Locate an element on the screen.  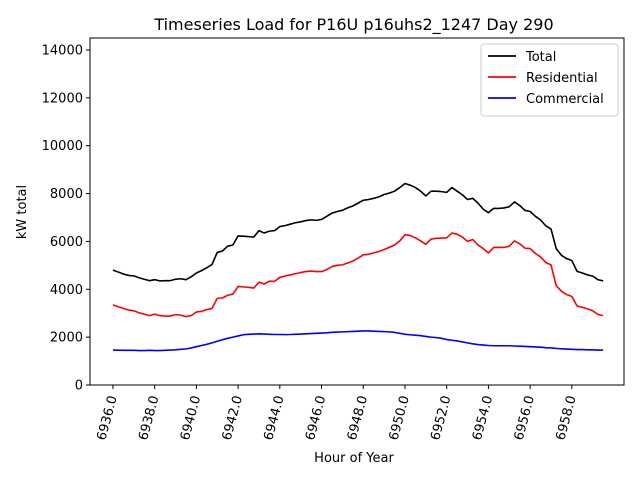
y-tick-label: 0 is located at coordinates (79, 386).